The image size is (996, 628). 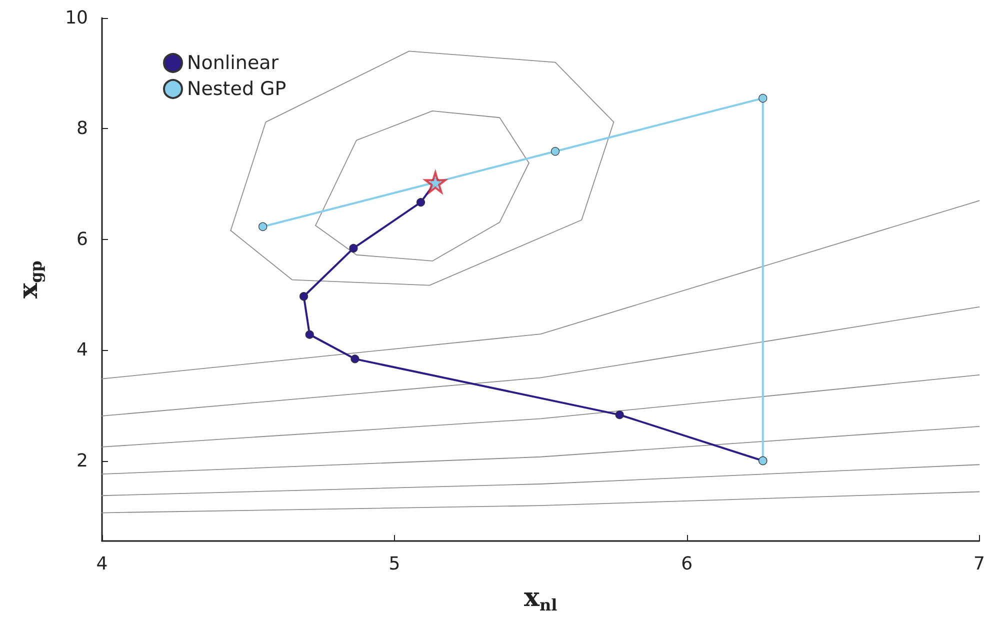 What do you see at coordinates (82, 129) in the screenshot?
I see `y-tick-label: 8` at bounding box center [82, 129].